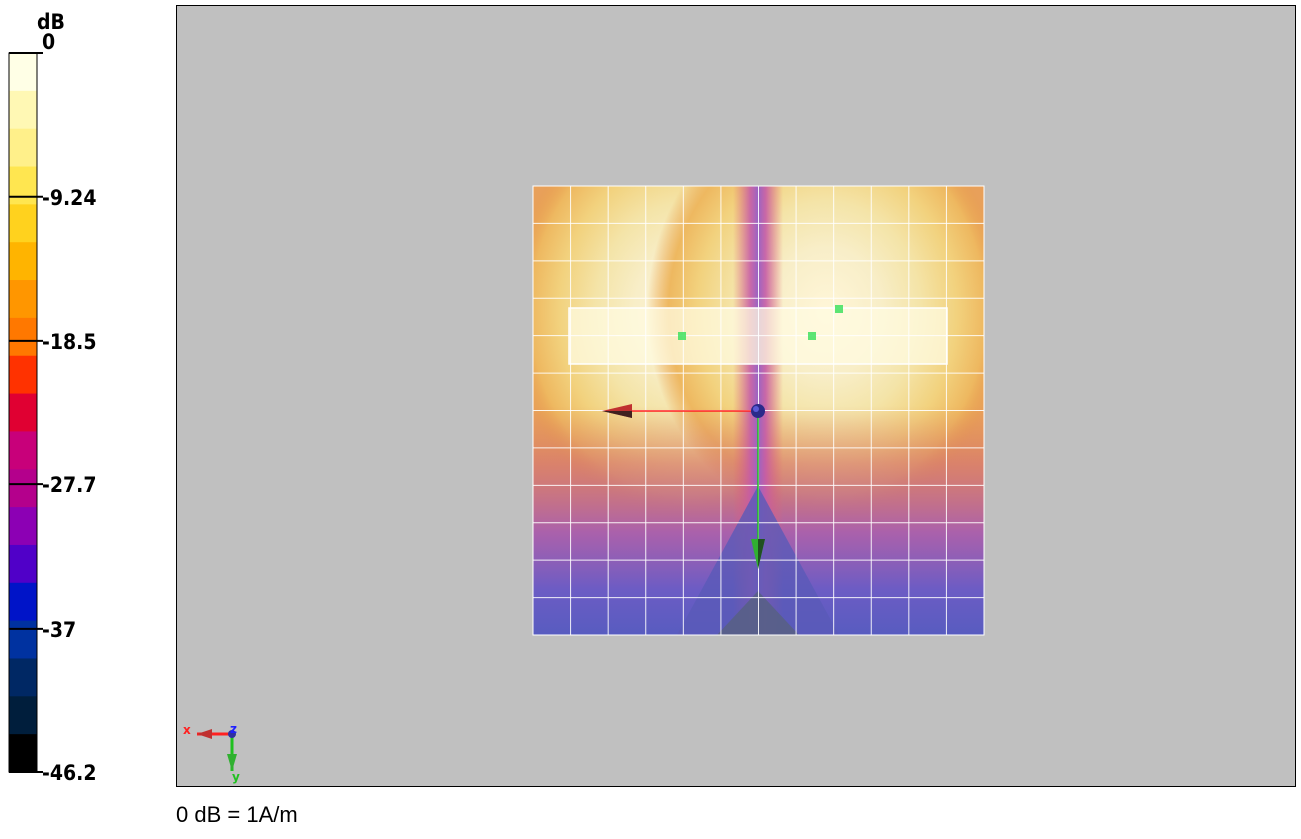 This screenshot has width=1301, height=839. What do you see at coordinates (59, 630) in the screenshot?
I see `colorbar-tick-label: -37` at bounding box center [59, 630].